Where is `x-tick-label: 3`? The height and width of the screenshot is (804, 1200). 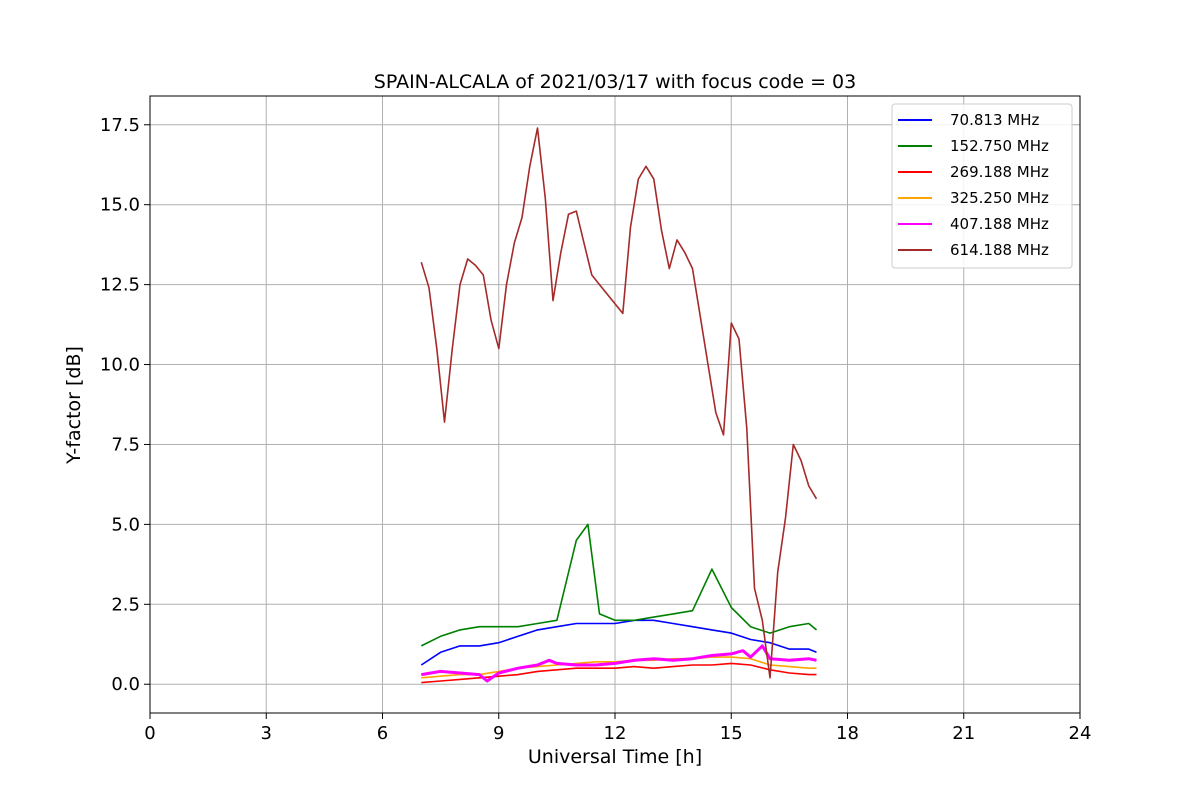 x-tick-label: 3 is located at coordinates (266, 733).